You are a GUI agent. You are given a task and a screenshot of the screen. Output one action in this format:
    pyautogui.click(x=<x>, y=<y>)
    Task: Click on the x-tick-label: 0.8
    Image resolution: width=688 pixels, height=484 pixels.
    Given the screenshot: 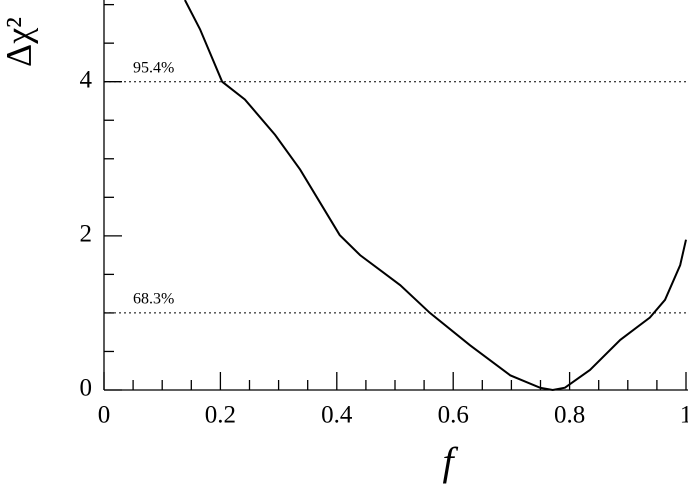 What is the action you would take?
    pyautogui.click(x=569, y=415)
    